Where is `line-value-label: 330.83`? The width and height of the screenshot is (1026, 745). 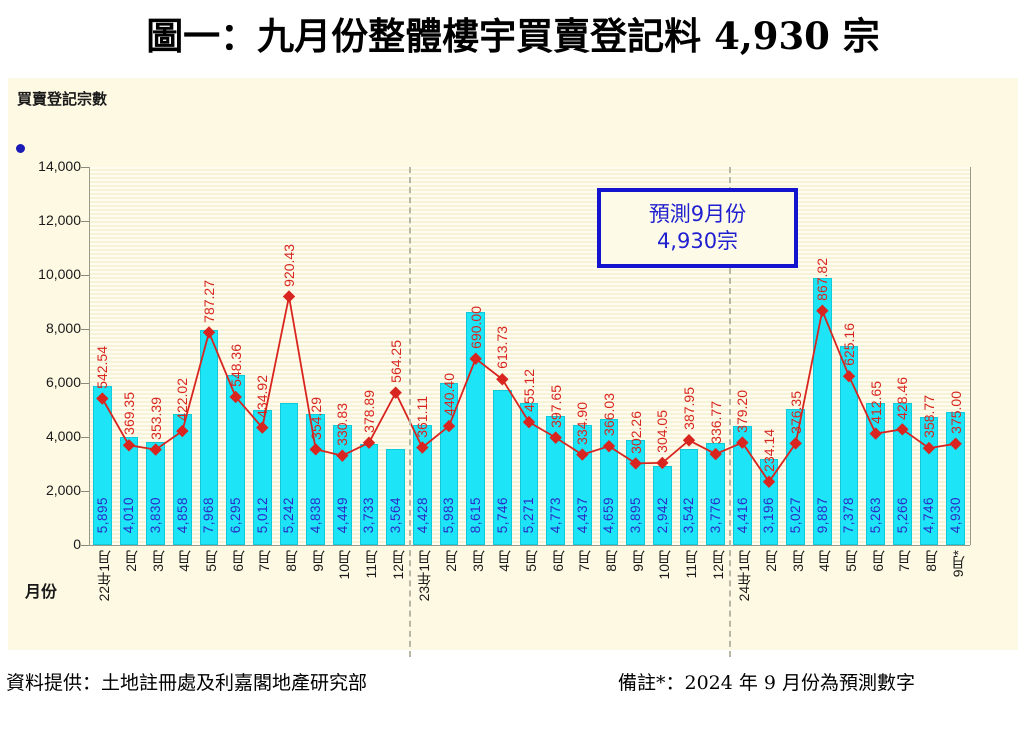
line-value-label: 330.83 is located at coordinates (342, 424).